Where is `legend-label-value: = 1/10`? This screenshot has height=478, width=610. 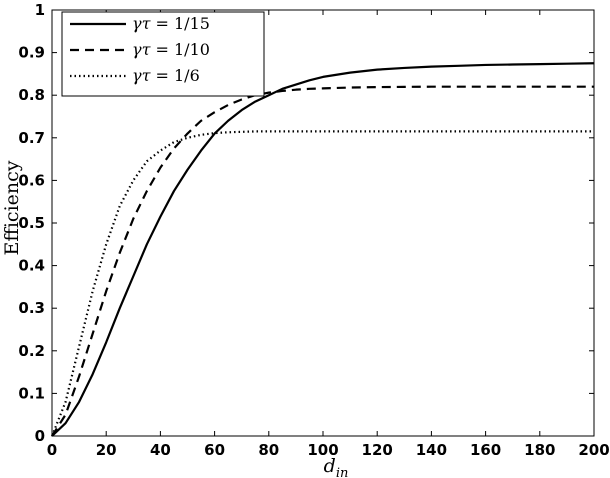
legend-label-value: = 1/10 is located at coordinates (180, 49).